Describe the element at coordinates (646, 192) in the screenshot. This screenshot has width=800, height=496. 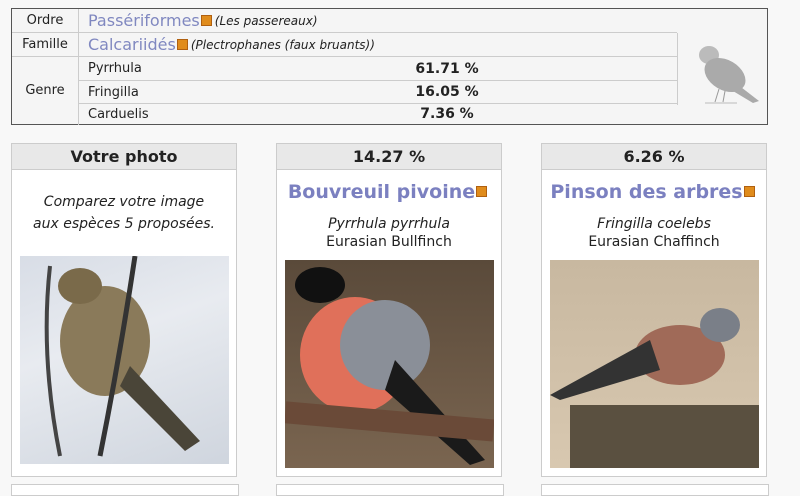
I see `species-link: Pinson des arbres` at that location.